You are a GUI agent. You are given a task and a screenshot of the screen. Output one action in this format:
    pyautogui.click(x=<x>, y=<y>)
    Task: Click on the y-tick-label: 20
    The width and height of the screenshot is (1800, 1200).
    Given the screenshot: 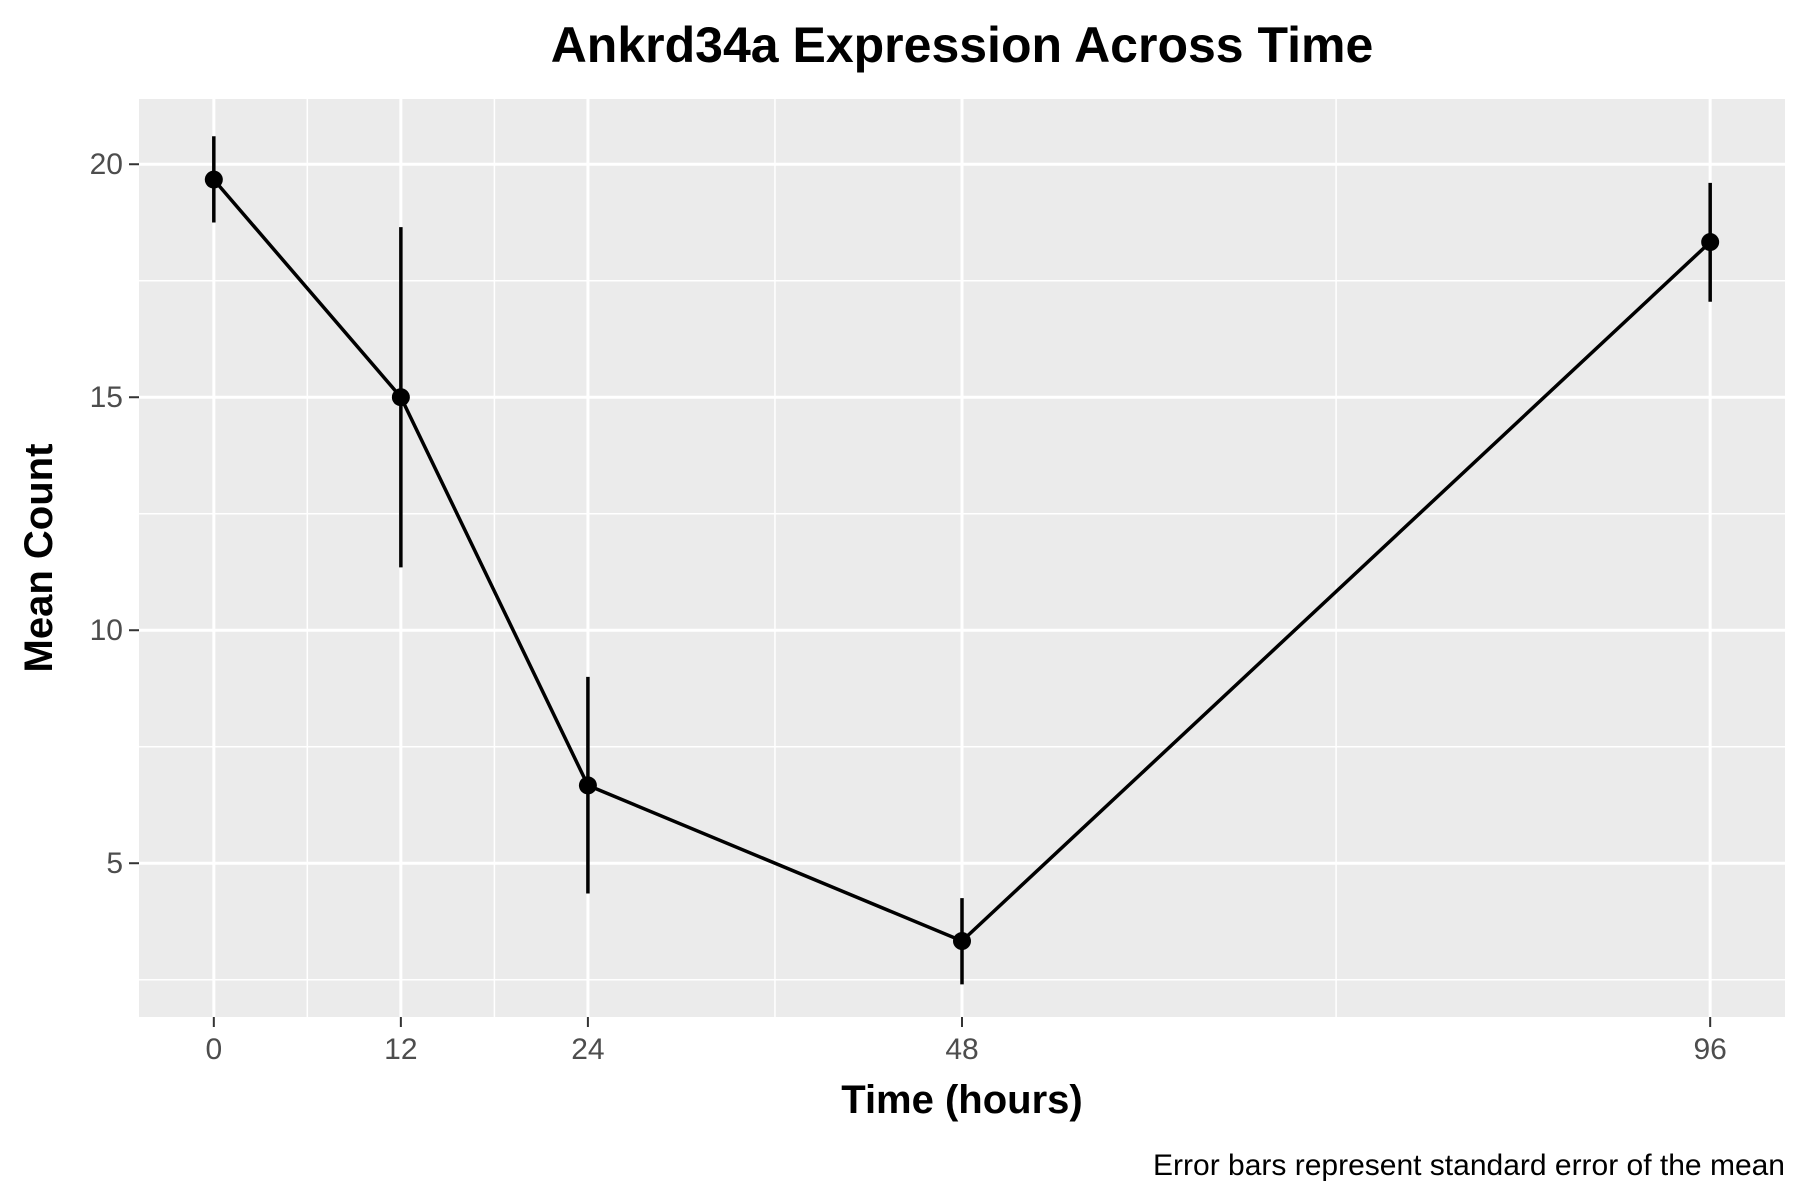 What is the action you would take?
    pyautogui.click(x=106, y=164)
    